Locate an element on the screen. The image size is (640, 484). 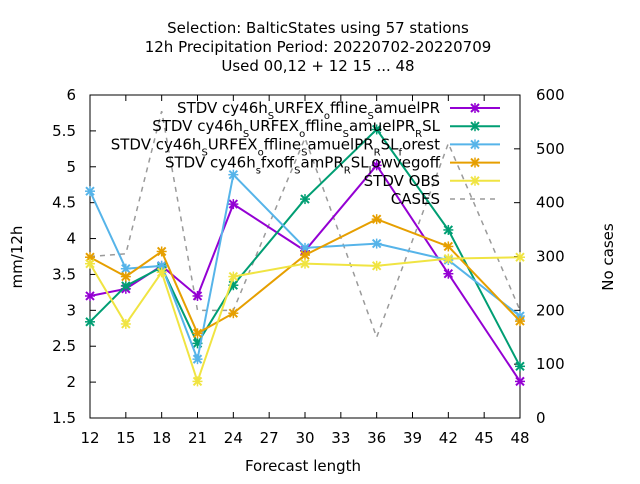
y-axis-label: mm/12h is located at coordinates (17, 257).